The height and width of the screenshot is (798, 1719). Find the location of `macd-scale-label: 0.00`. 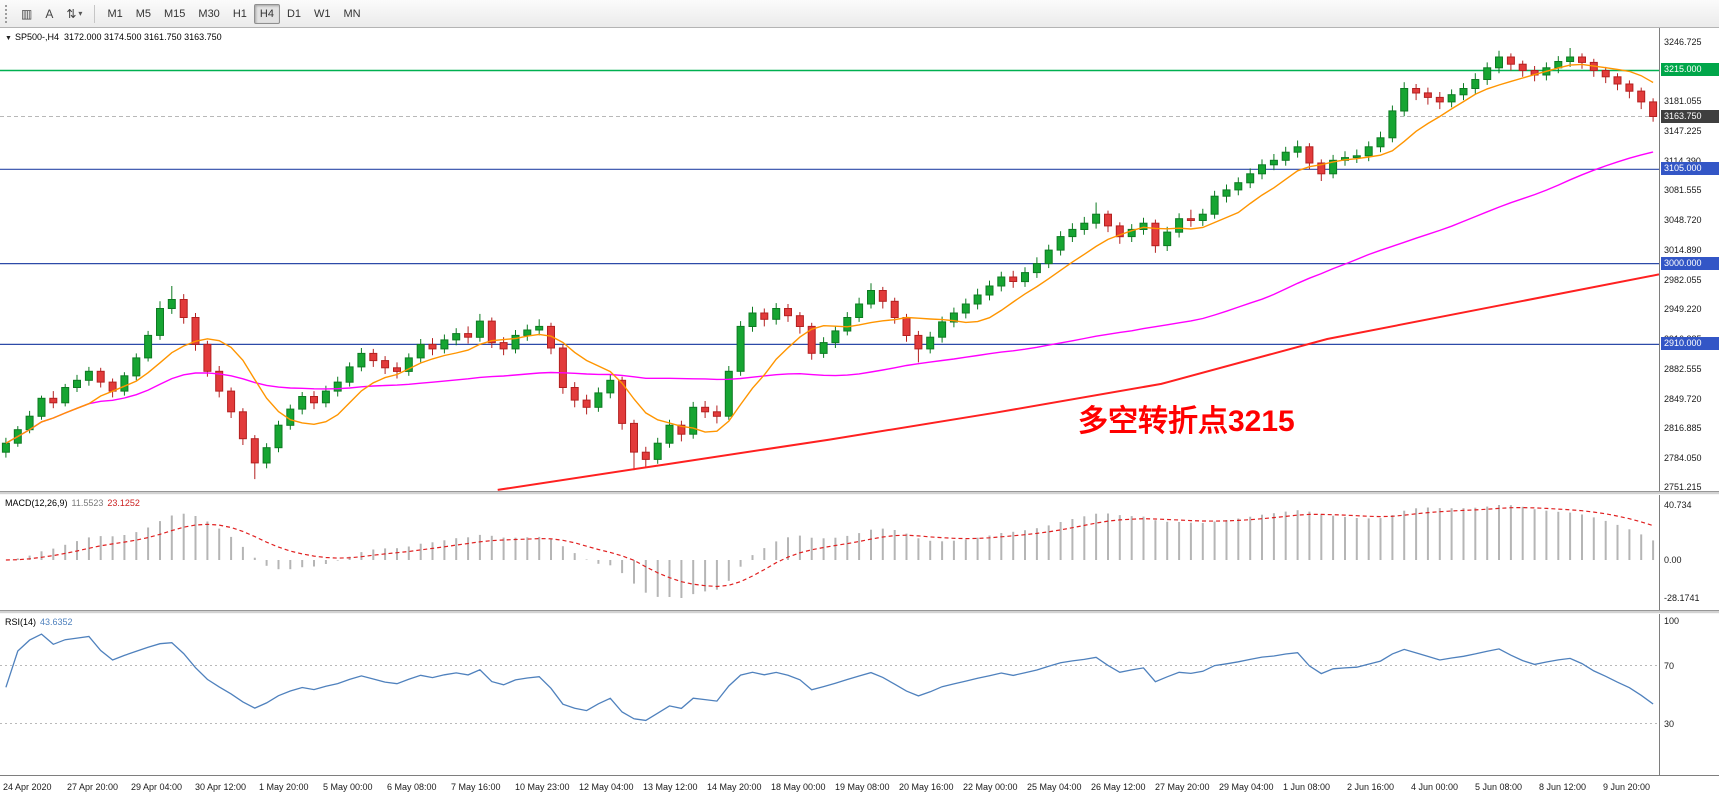

macd-scale-label: 0.00 is located at coordinates (1673, 560).